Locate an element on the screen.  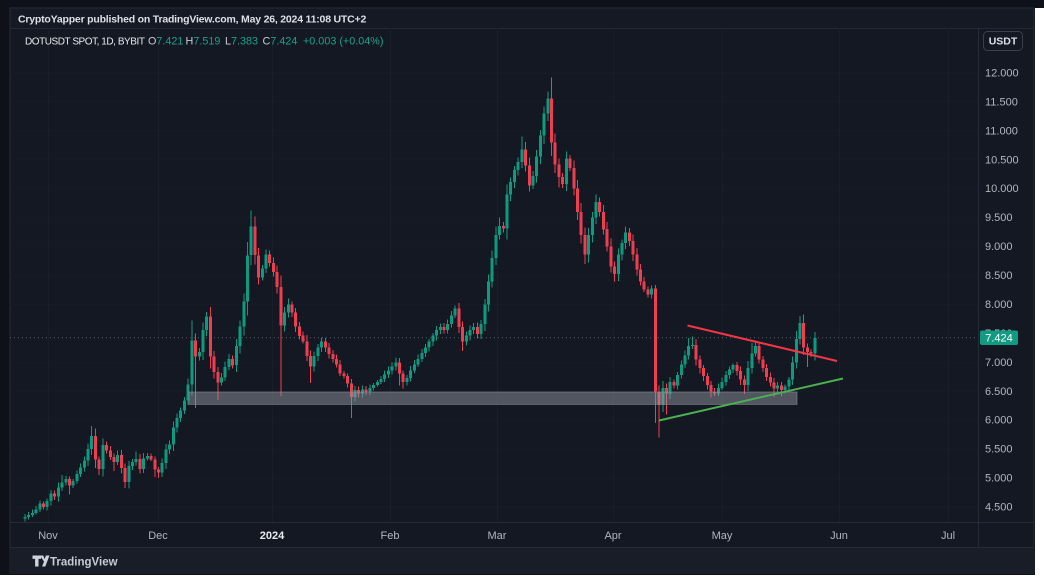
svg-text: 9.000 is located at coordinates (999, 247).